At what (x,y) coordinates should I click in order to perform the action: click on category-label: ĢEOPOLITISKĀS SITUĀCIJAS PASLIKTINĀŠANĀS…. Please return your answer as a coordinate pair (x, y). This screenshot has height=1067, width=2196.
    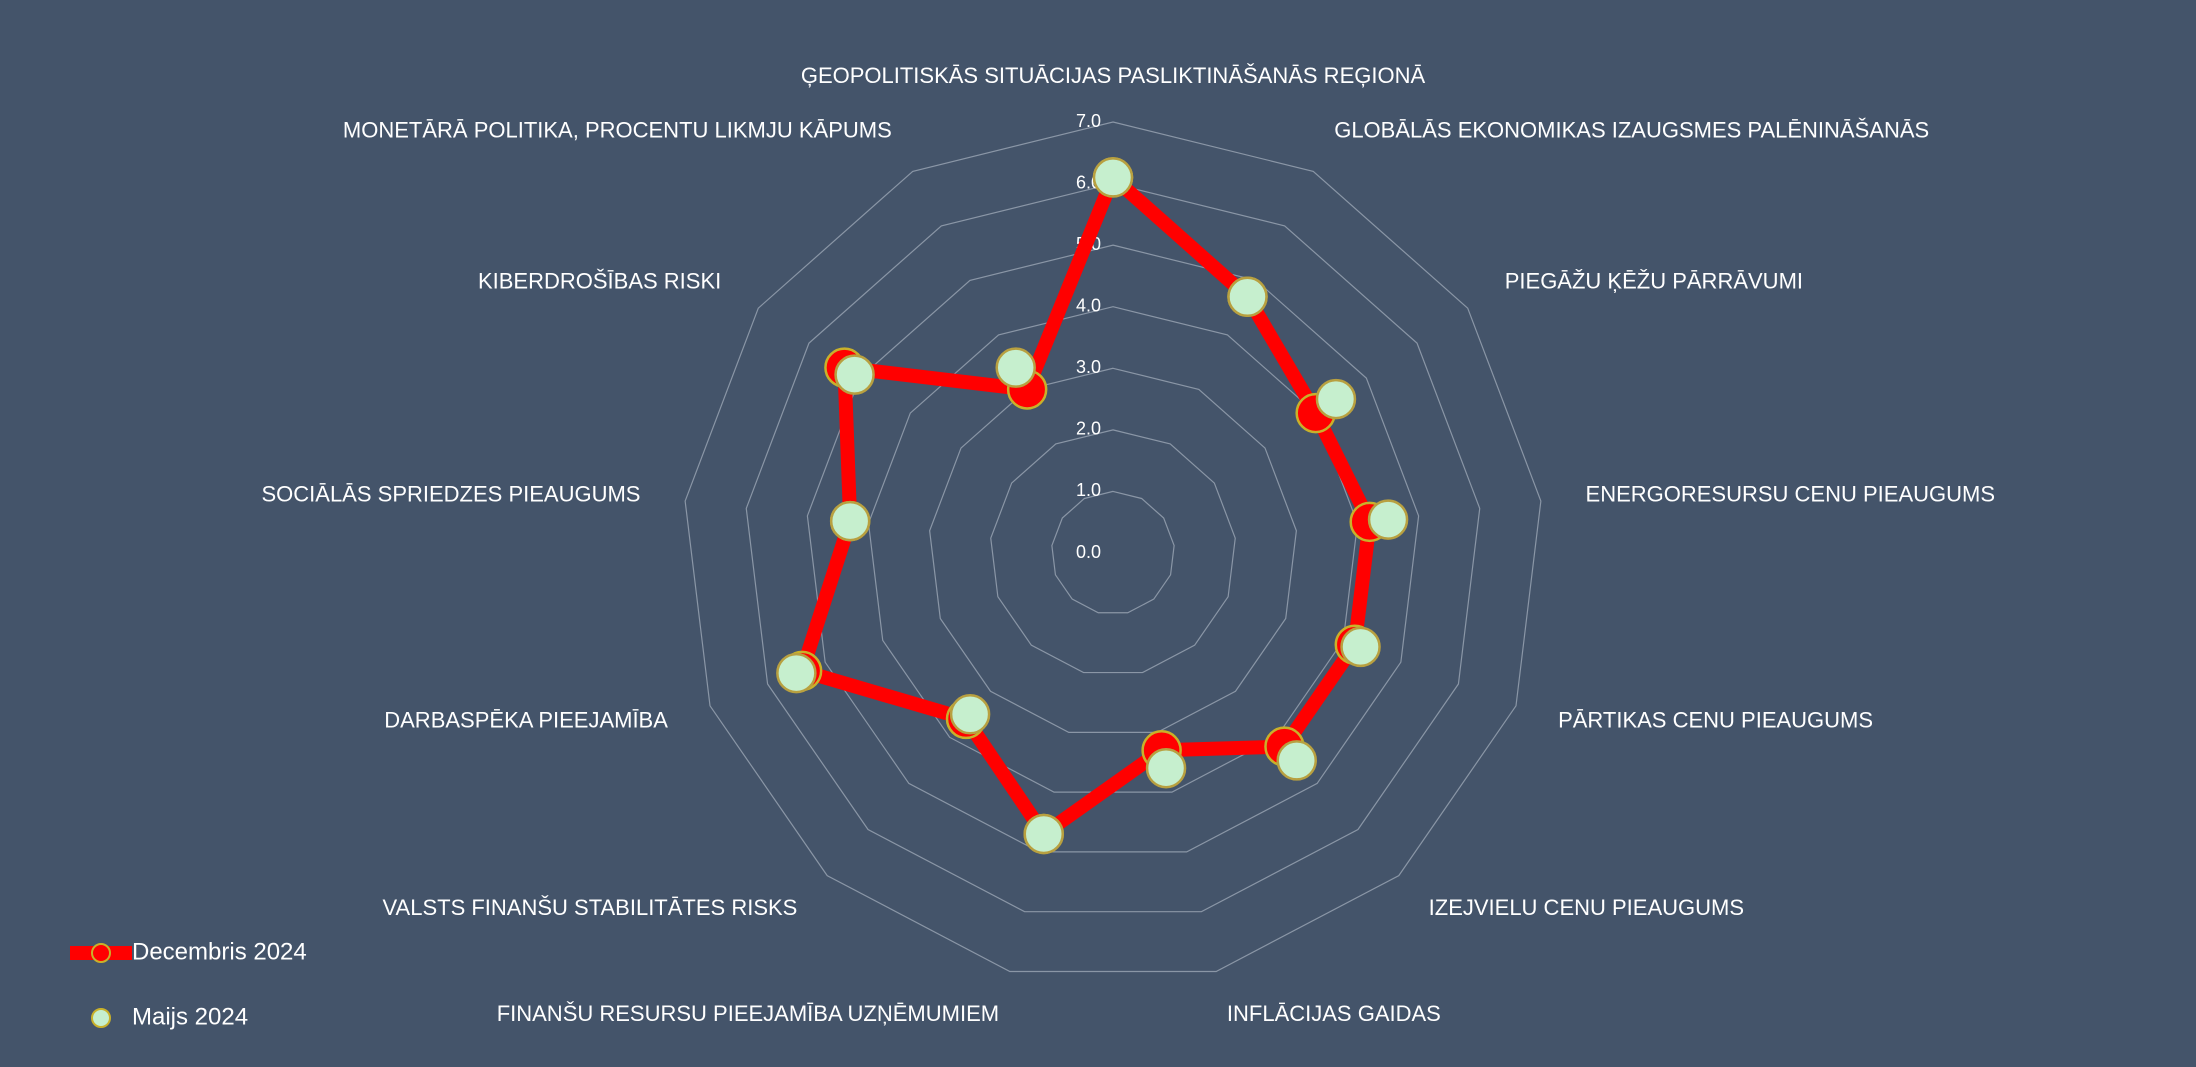
    Looking at the image, I should click on (1113, 75).